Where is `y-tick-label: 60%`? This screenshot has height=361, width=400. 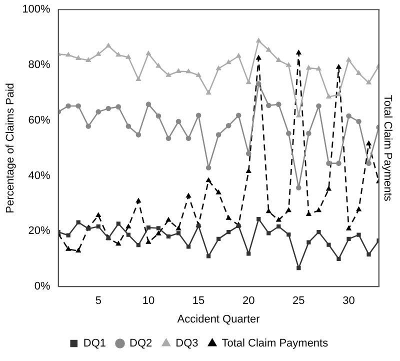 y-tick-label: 60% is located at coordinates (39, 120).